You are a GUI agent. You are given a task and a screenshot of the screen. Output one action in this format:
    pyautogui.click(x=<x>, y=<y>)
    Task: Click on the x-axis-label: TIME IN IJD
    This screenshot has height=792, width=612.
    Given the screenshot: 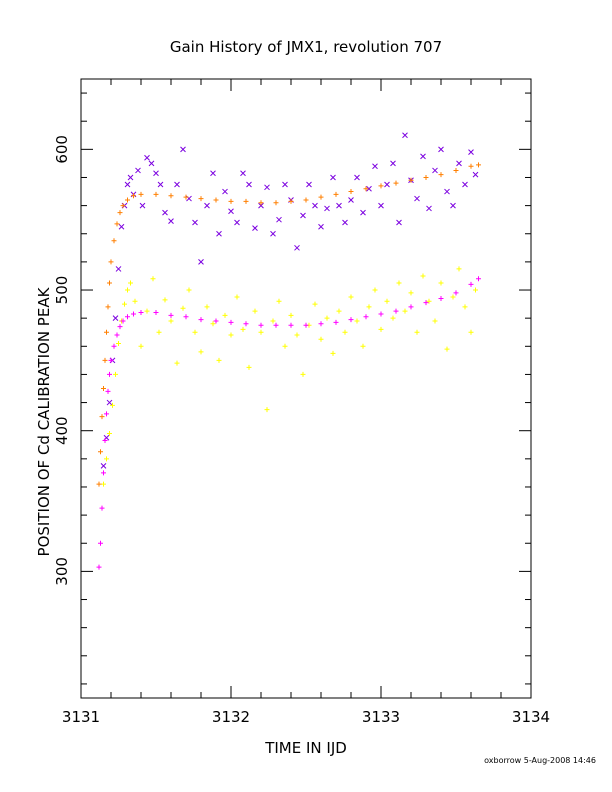 What is the action you would take?
    pyautogui.click(x=306, y=748)
    